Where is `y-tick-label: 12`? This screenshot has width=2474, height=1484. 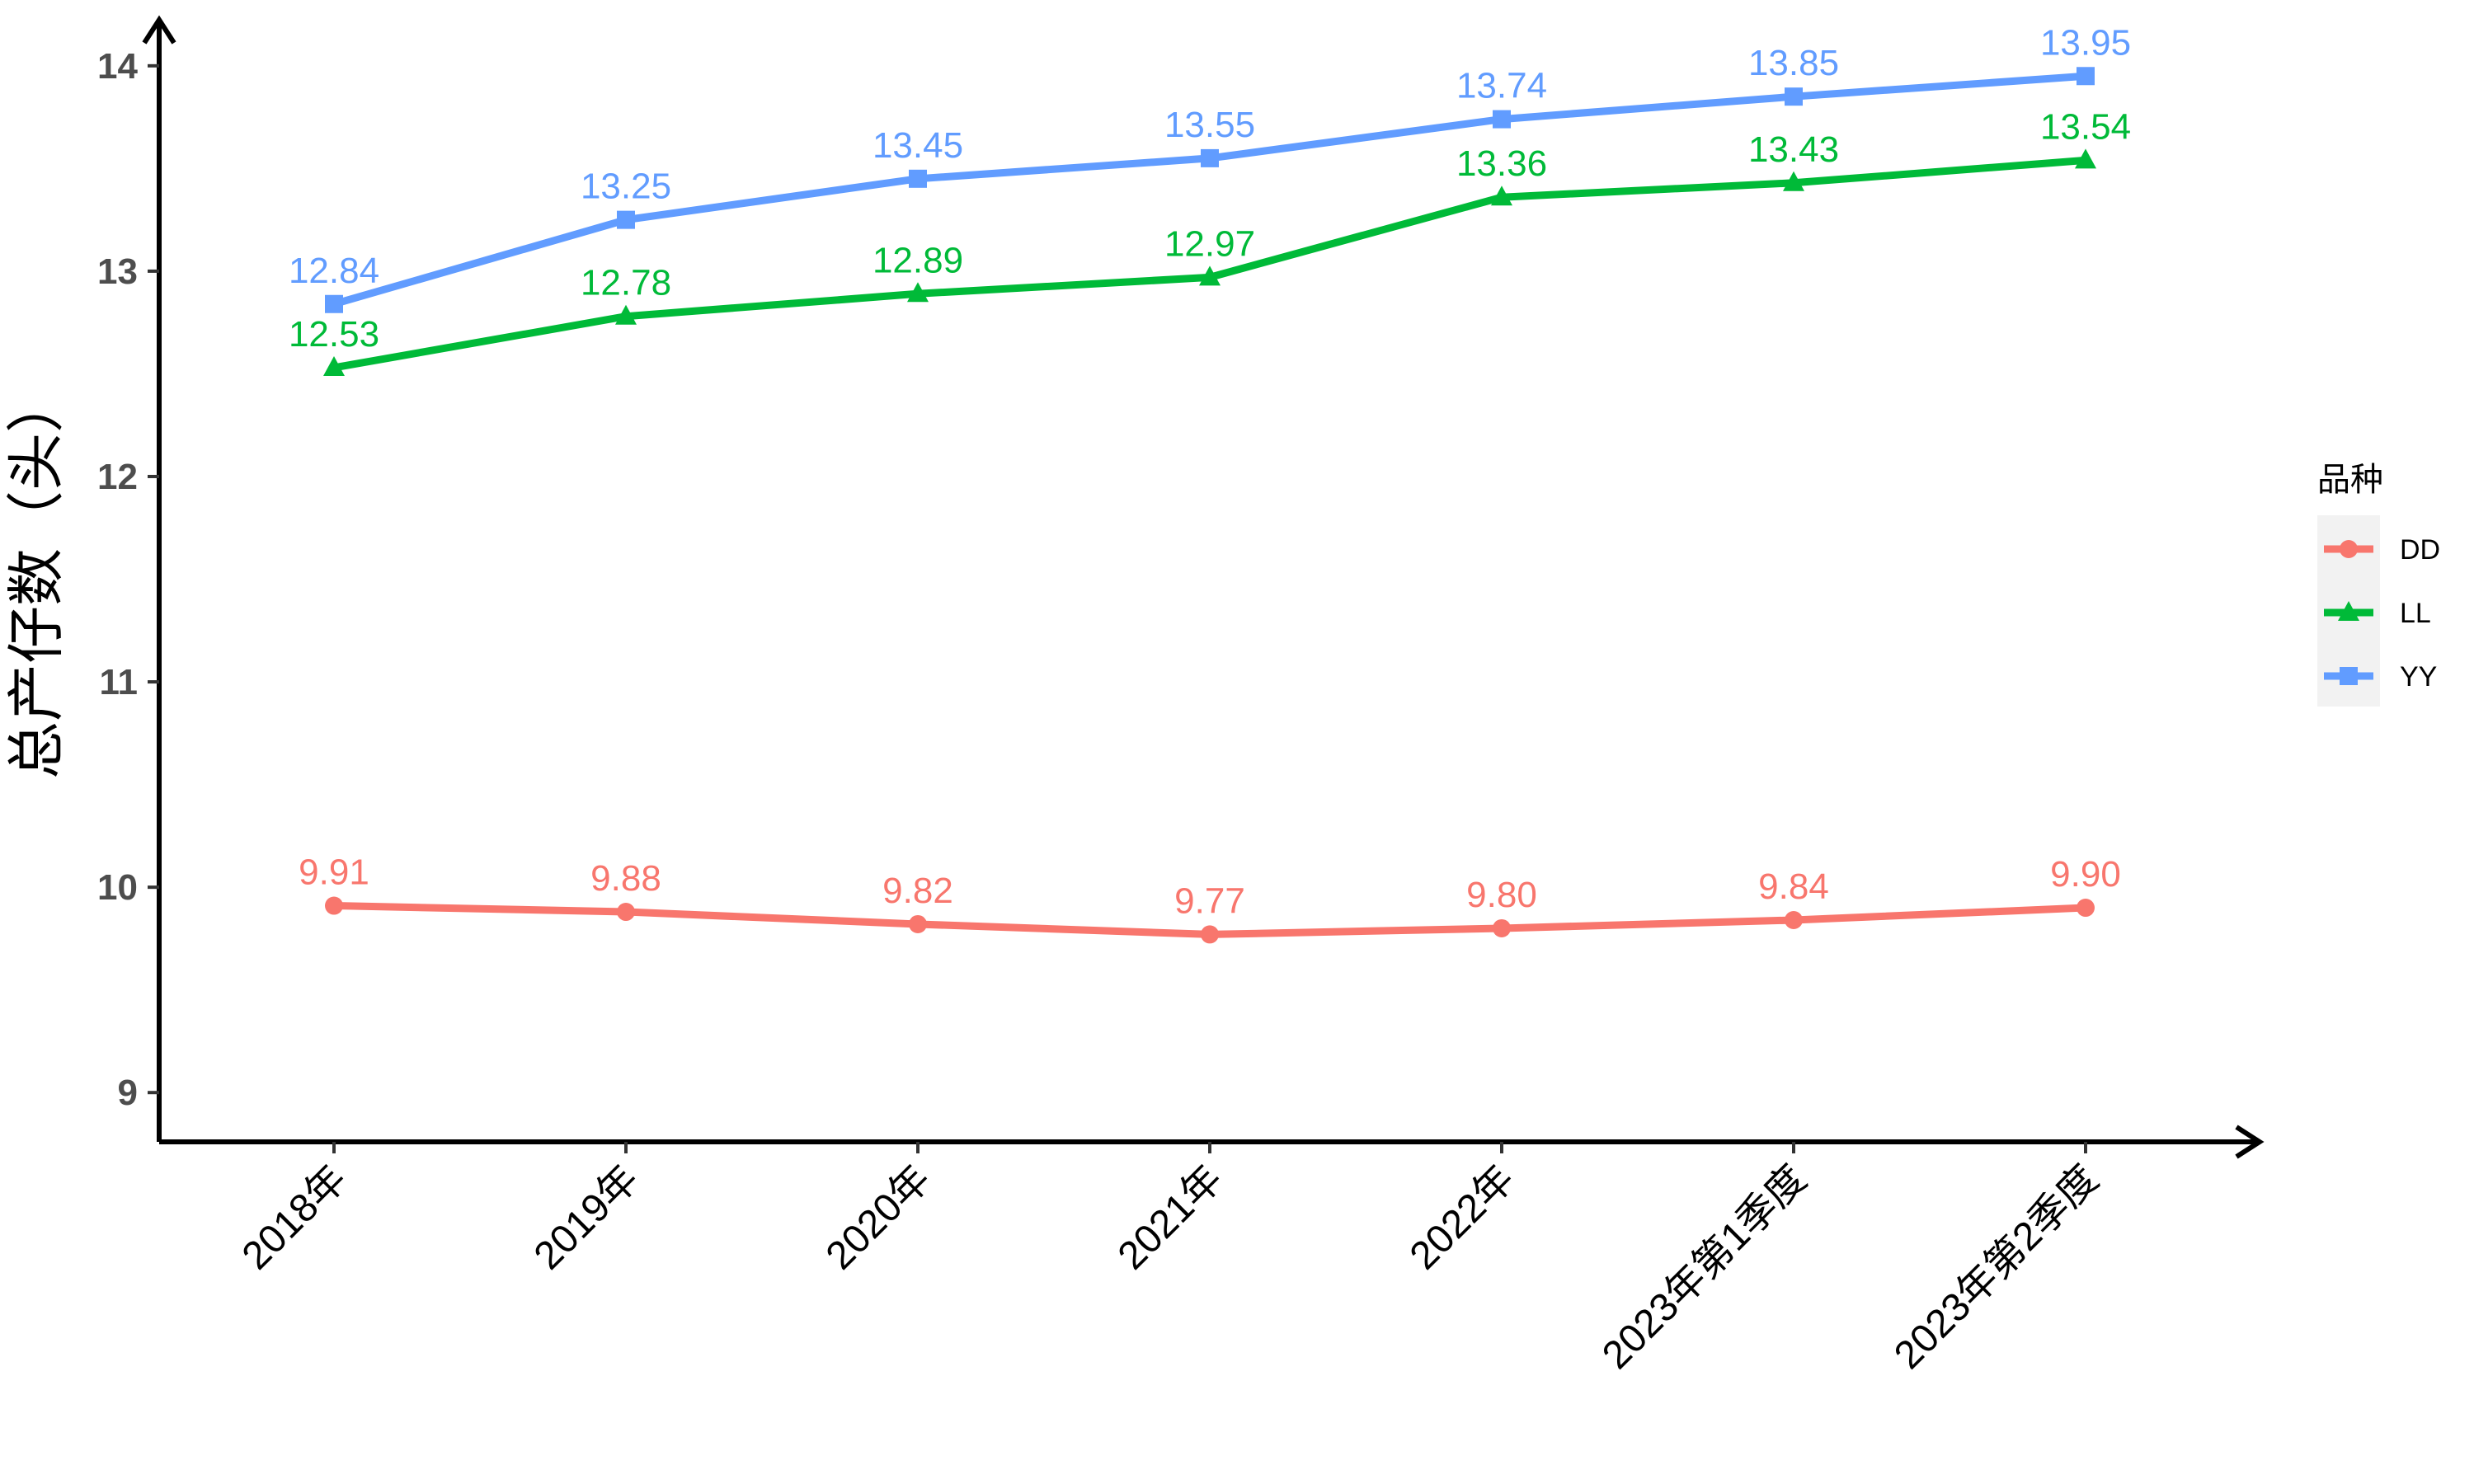
y-tick-label: 12 is located at coordinates (117, 477).